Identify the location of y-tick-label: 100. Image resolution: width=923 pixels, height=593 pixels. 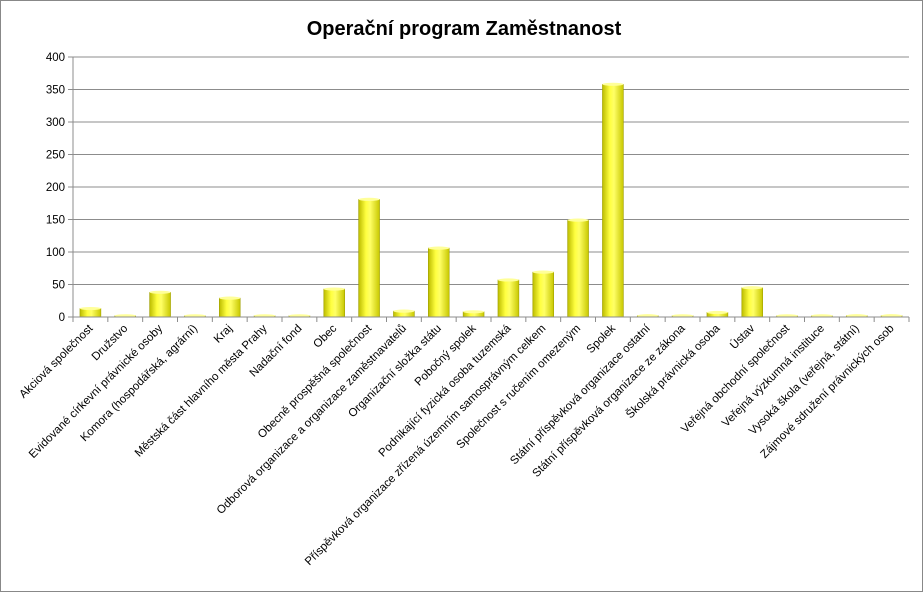
(55, 253).